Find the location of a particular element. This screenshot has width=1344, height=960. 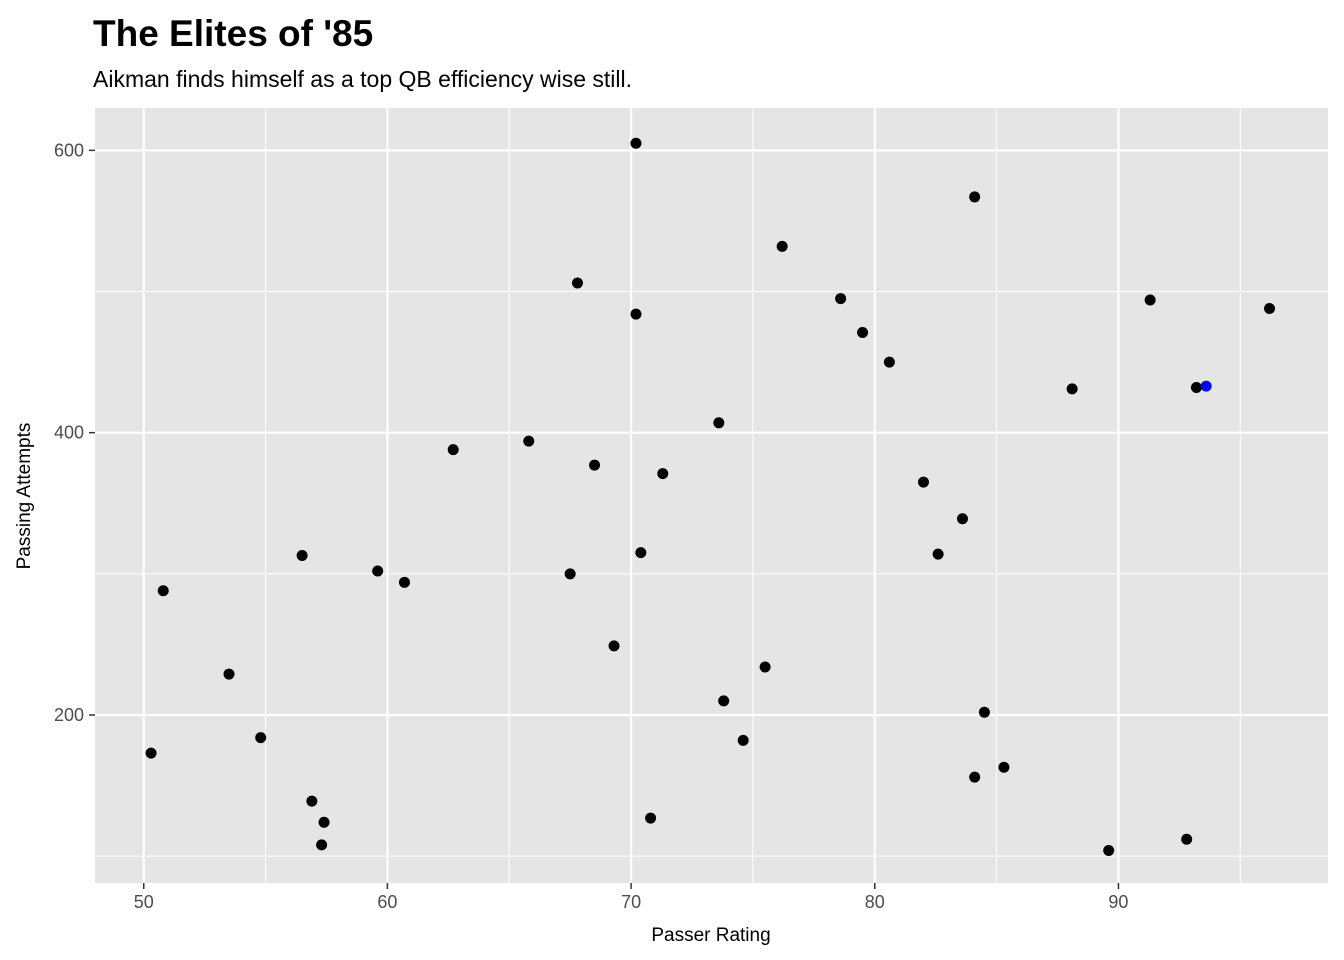

chart-title: The Elites of '85 is located at coordinates (233, 33).